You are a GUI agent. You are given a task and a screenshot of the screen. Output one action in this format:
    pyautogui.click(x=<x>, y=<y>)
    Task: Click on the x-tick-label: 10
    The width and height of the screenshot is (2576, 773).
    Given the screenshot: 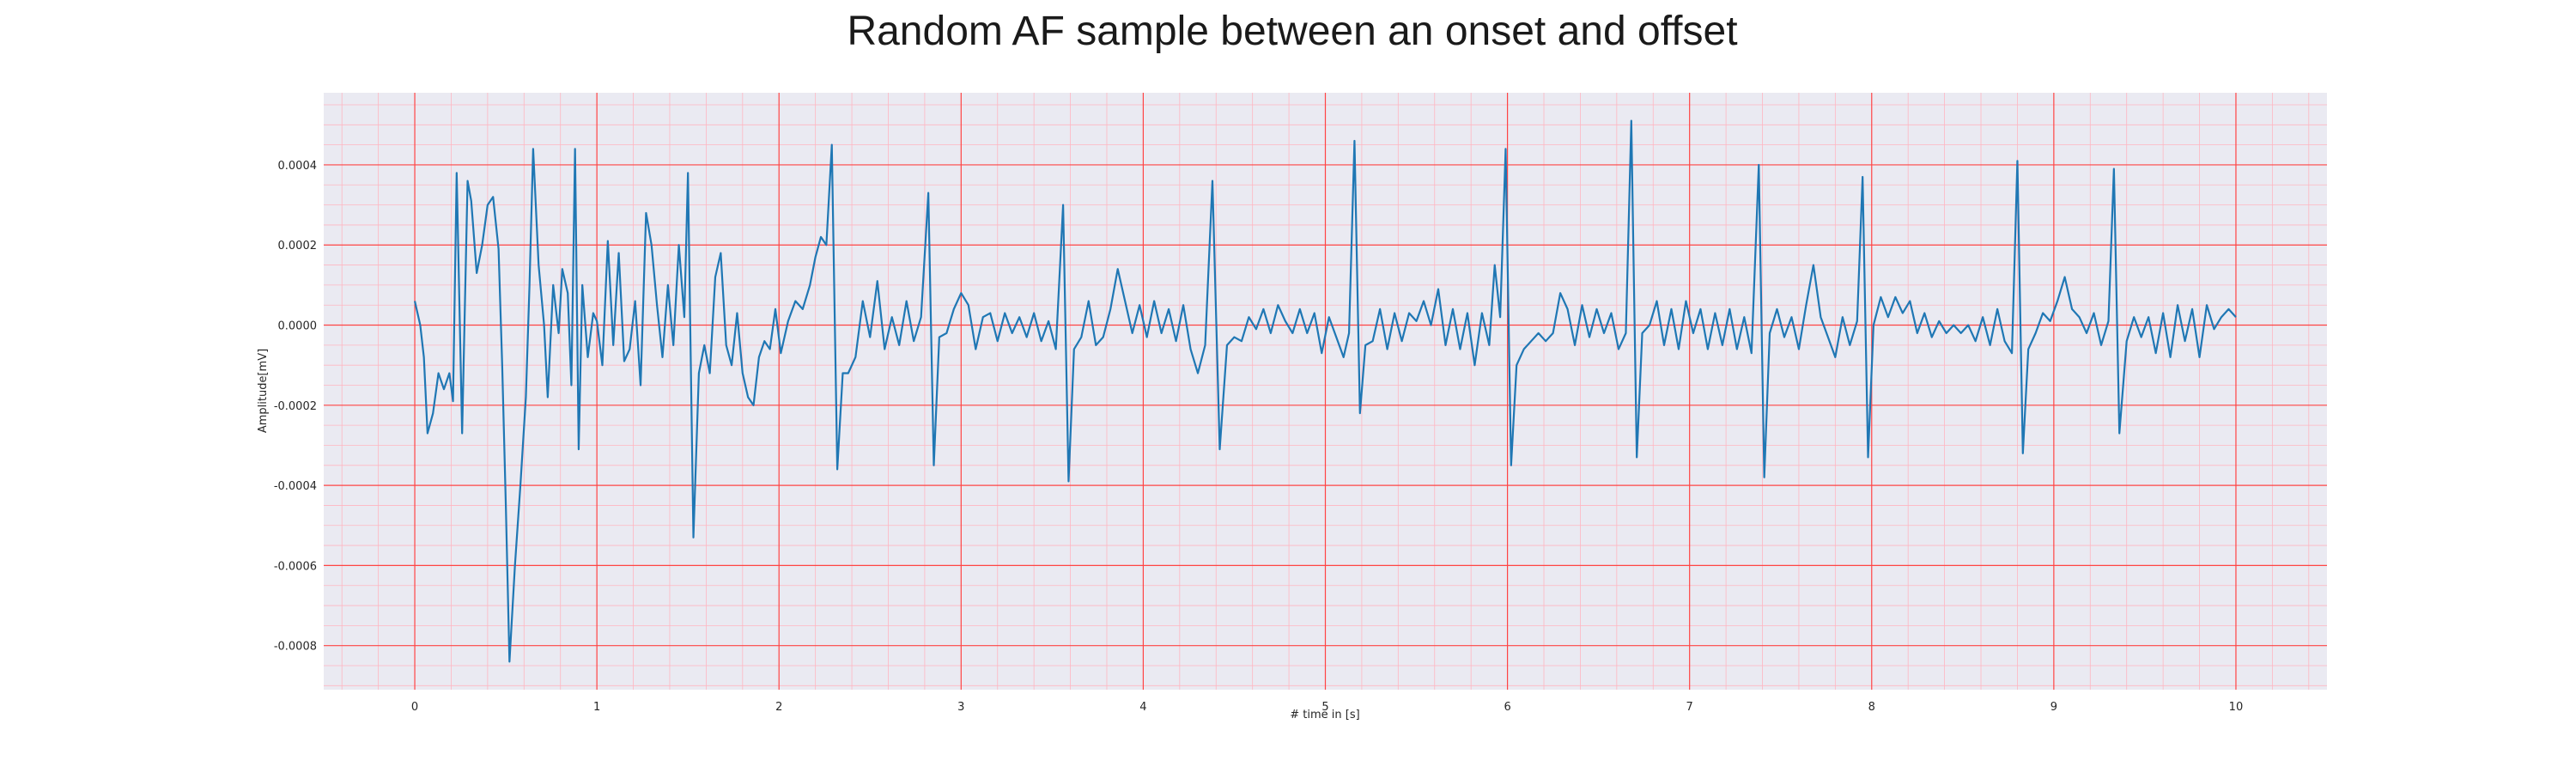 What is the action you would take?
    pyautogui.click(x=2236, y=707)
    